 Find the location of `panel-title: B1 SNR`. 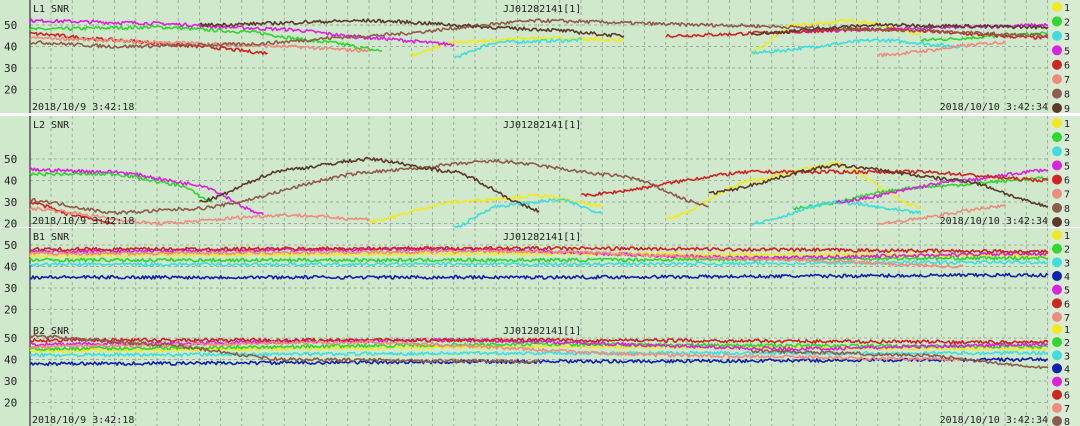

panel-title: B1 SNR is located at coordinates (51, 237).